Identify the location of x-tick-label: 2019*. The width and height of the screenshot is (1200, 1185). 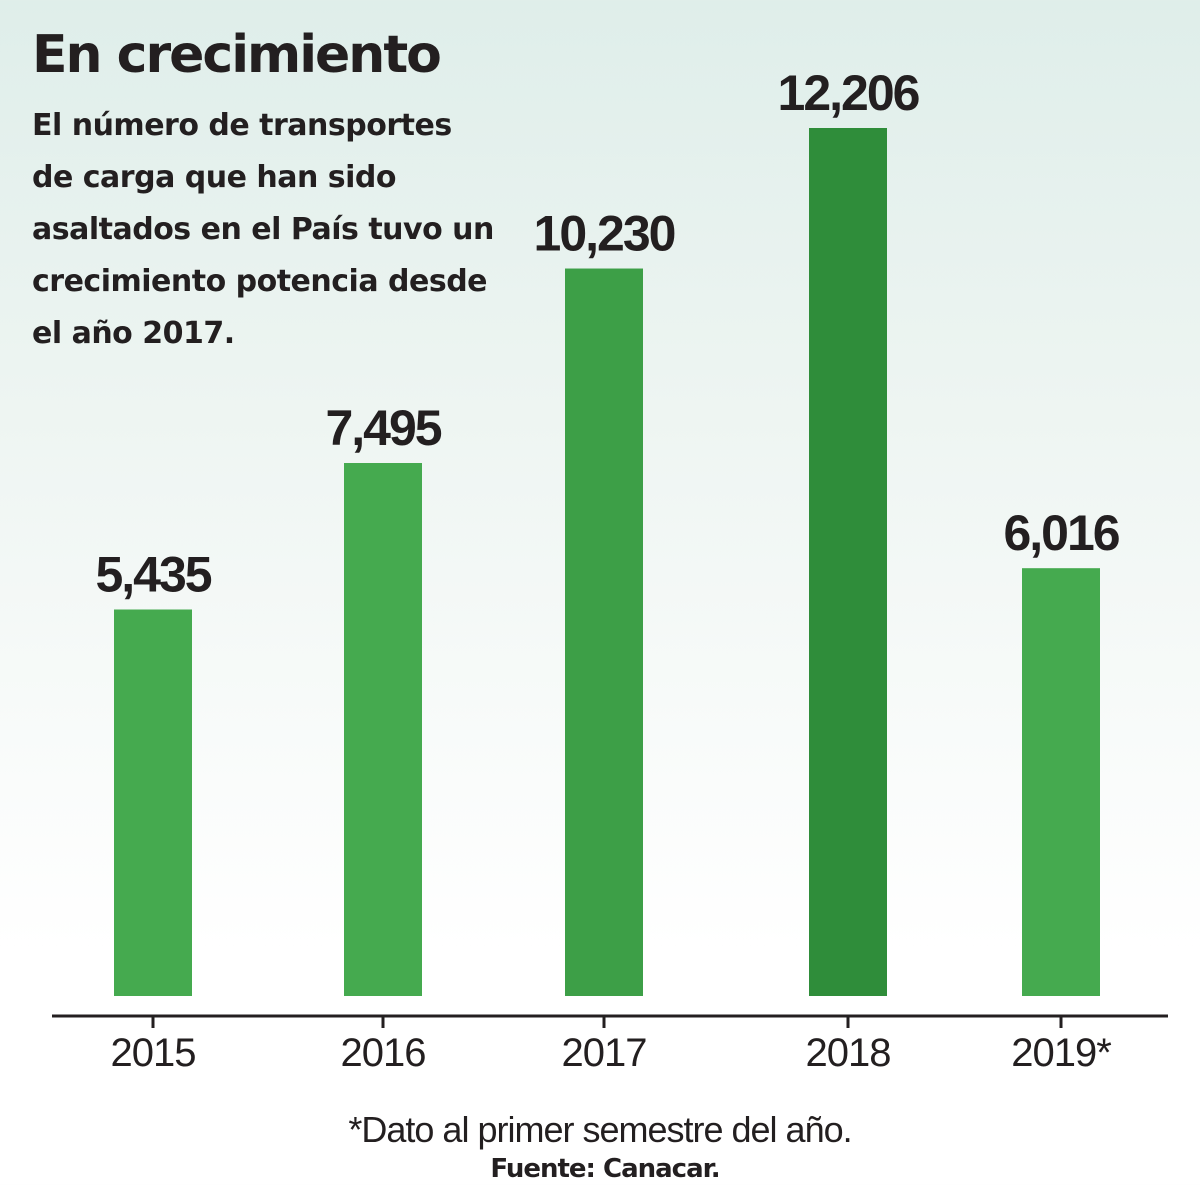
(1061, 1053).